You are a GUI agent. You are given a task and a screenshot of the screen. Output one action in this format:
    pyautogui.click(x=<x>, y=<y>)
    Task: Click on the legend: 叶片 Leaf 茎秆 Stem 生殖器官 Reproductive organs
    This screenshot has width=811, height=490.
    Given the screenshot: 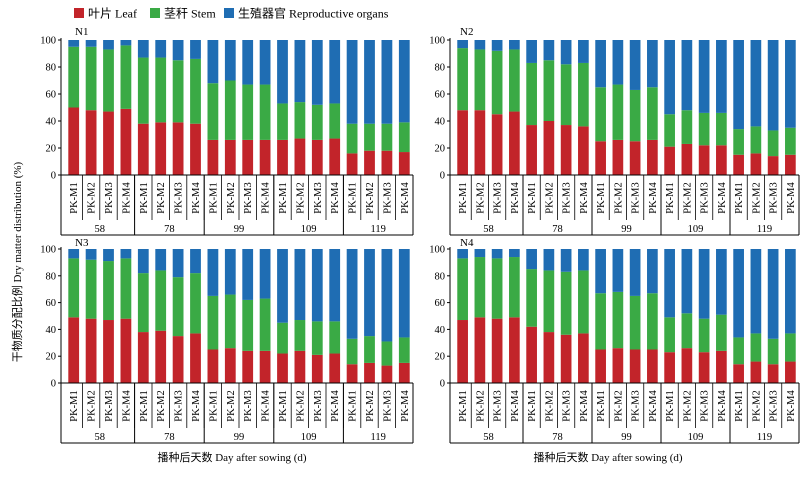 What is the action you would take?
    pyautogui.click(x=231, y=13)
    